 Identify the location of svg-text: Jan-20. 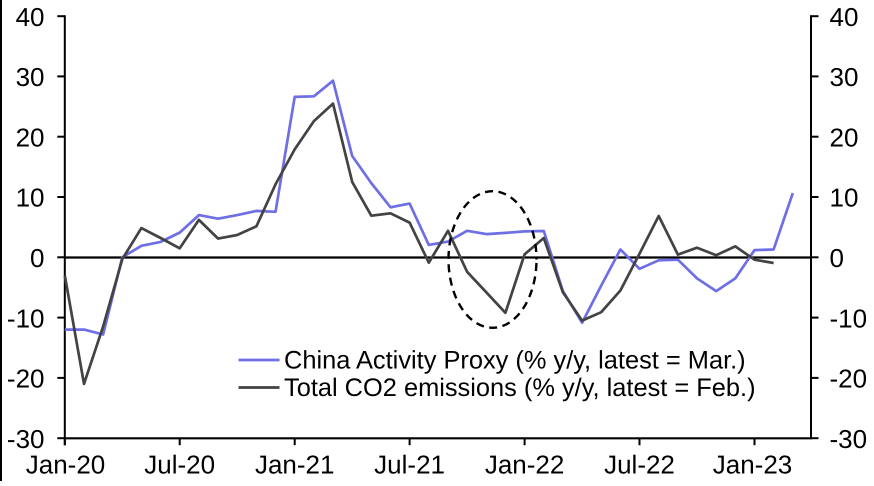
(66, 465).